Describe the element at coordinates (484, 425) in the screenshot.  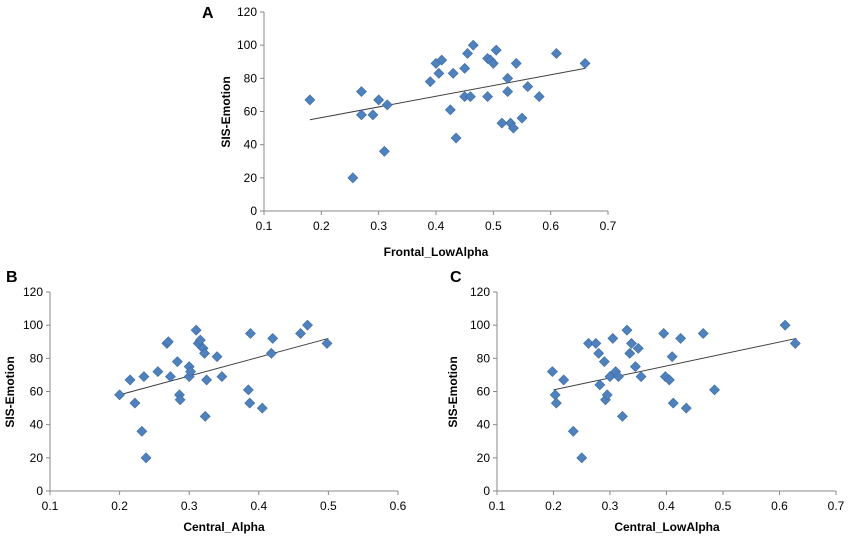
I see `panel-c-y-tick-label: 40` at that location.